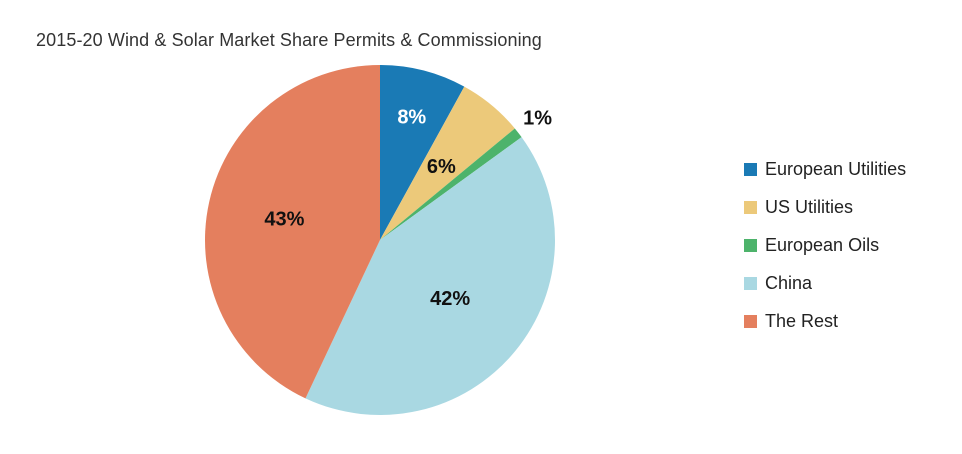  I want to click on legend-label: China, so click(789, 282).